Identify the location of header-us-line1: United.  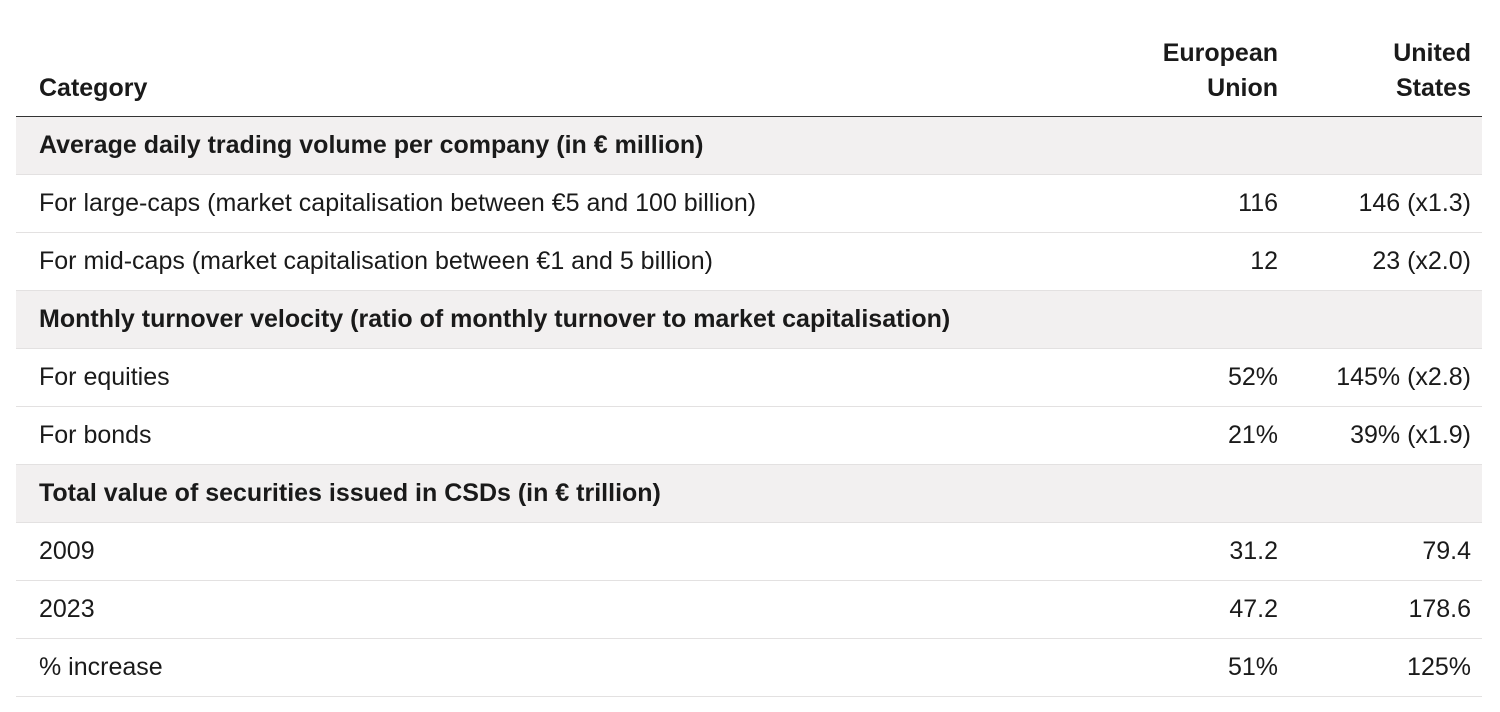
(1432, 53).